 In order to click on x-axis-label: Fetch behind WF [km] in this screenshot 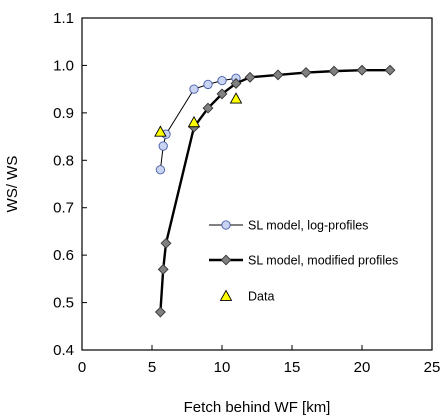, I will do `click(257, 407)`.